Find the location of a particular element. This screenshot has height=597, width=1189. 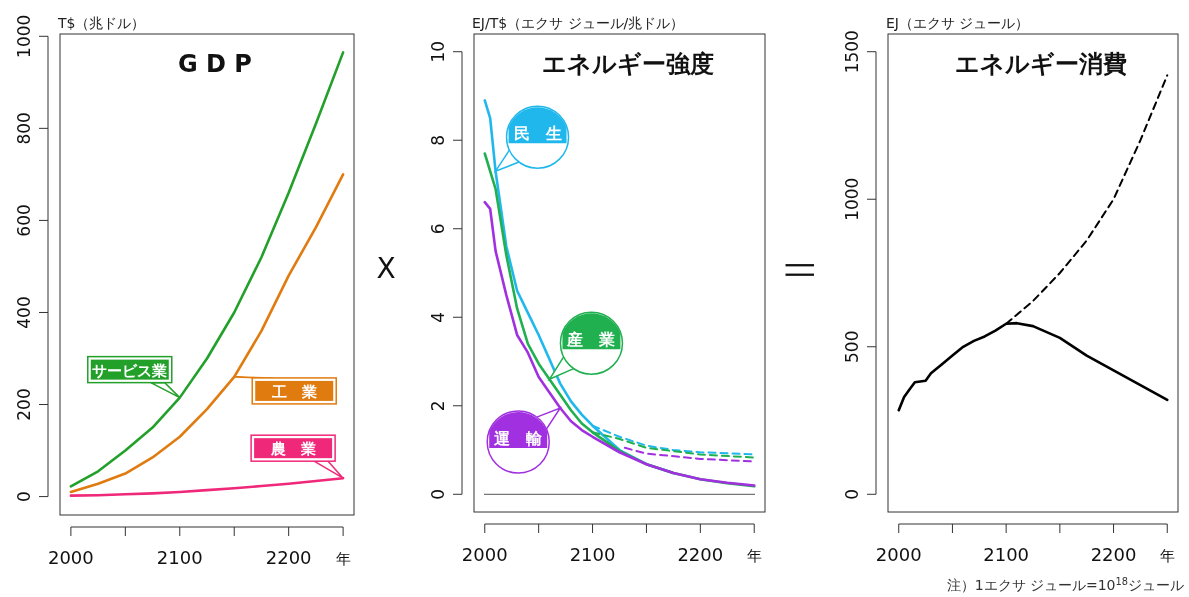

y-tick-label: 800 is located at coordinates (24, 128).